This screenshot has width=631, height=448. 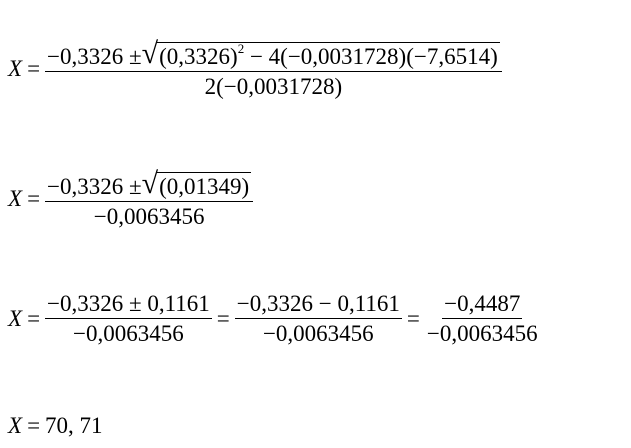 I want to click on square-root: √ (0,01349), so click(x=196, y=183).